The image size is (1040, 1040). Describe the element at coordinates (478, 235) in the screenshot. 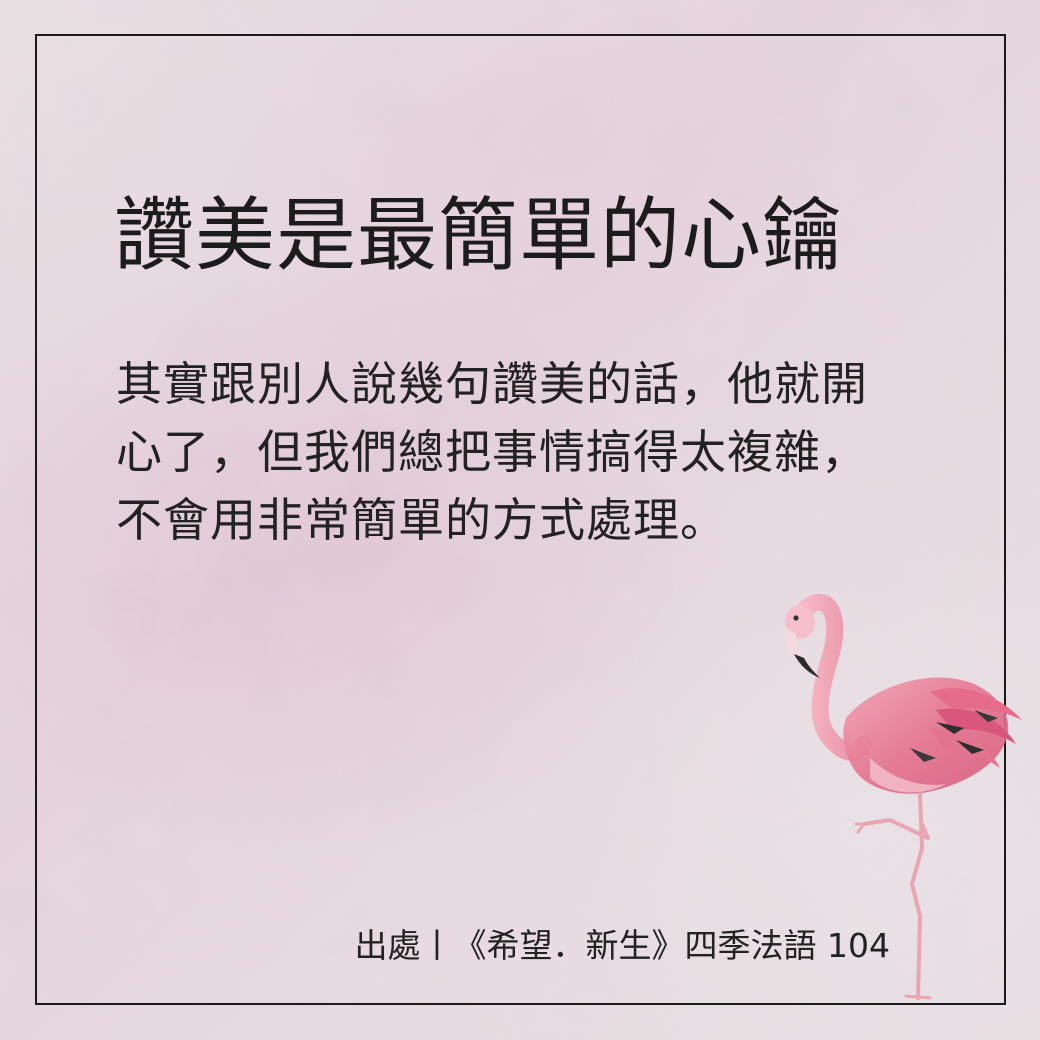

I see `page-title: 讚美是最簡單的心鑰` at that location.